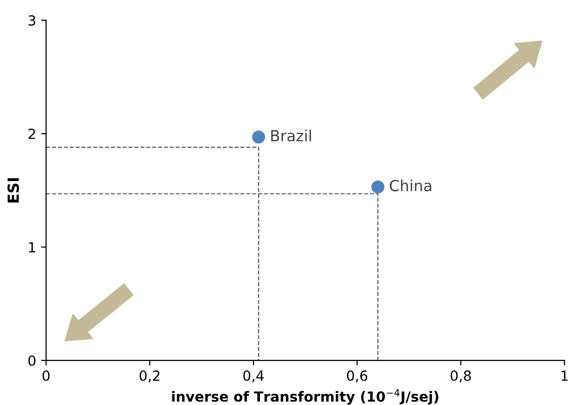 The height and width of the screenshot is (405, 576). What do you see at coordinates (32, 20) in the screenshot?
I see `y-tick-label: 3` at bounding box center [32, 20].